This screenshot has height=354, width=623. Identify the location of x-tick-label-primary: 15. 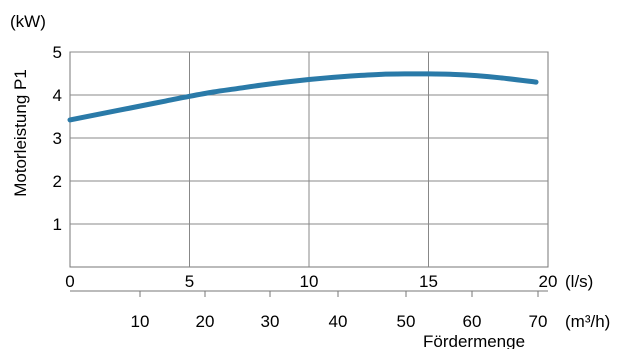
(428, 281).